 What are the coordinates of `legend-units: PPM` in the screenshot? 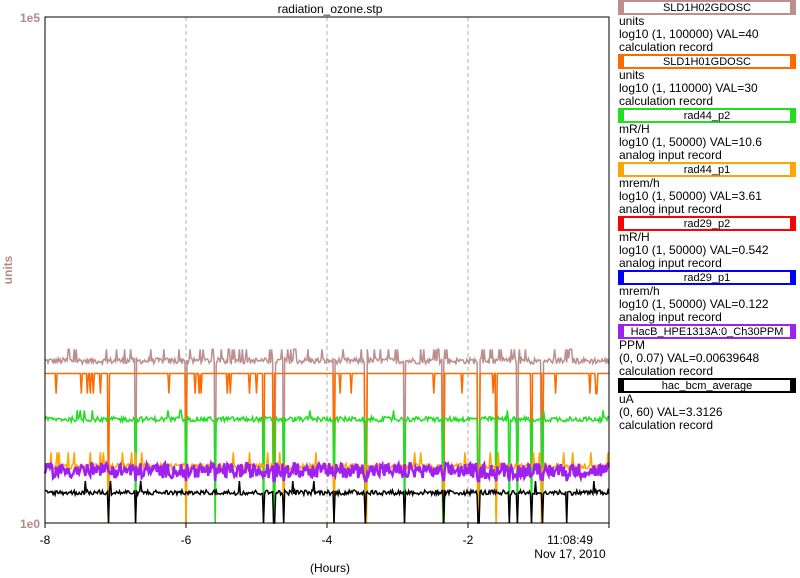 It's located at (632, 345).